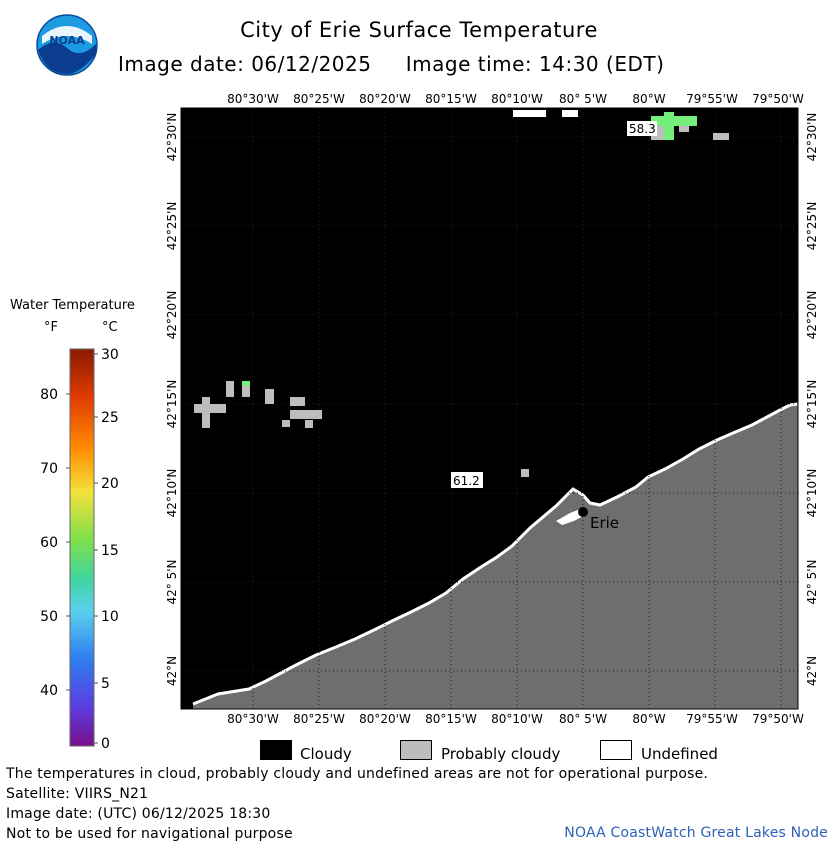 The width and height of the screenshot is (838, 850). Describe the element at coordinates (105, 744) in the screenshot. I see `c-tick: 0` at that location.